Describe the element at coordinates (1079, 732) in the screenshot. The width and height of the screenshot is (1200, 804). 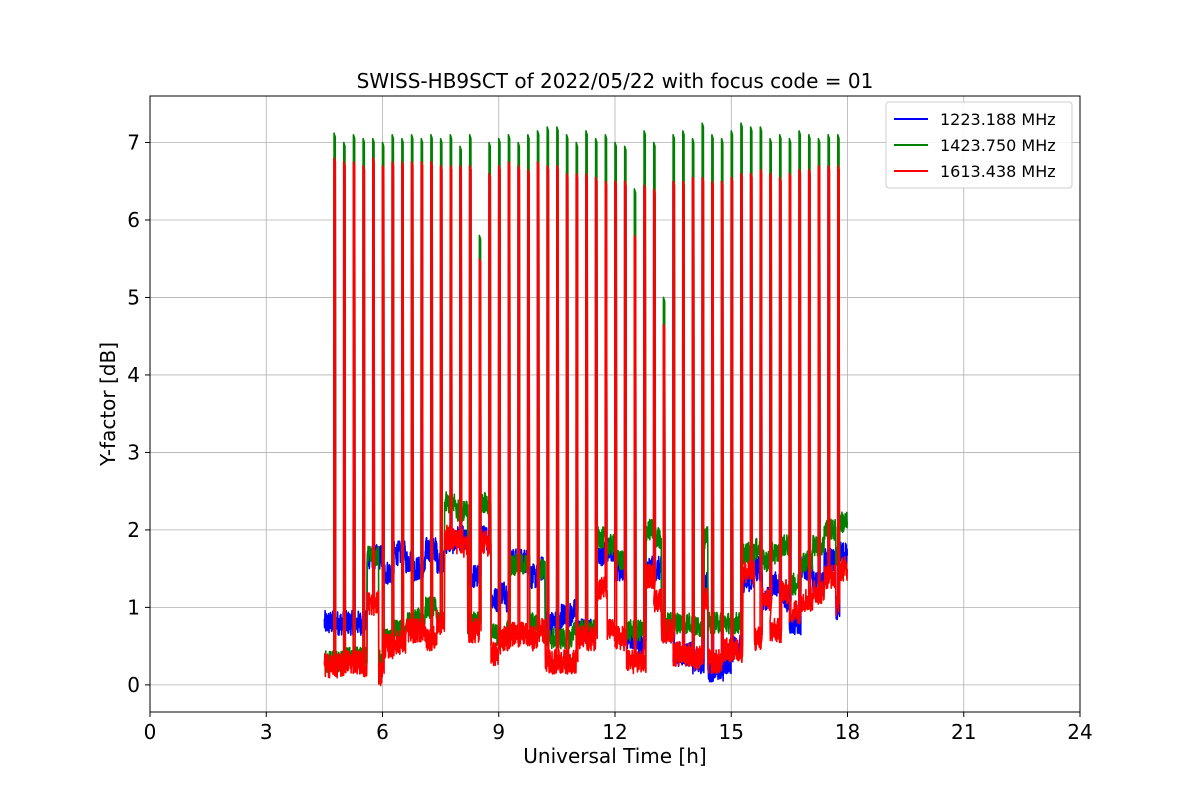
I see `x-tick-label: 24` at that location.